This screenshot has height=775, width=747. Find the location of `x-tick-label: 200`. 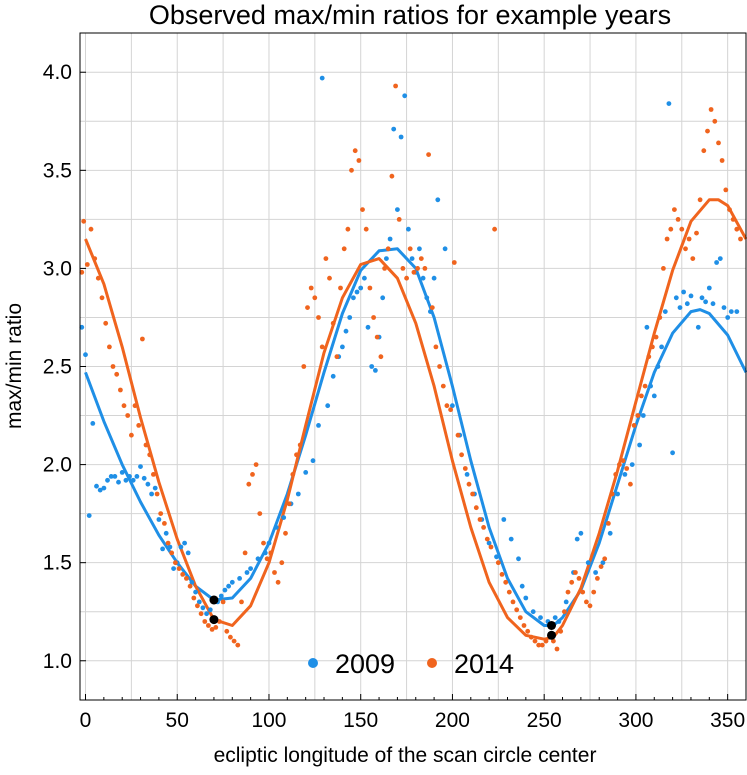

x-tick-label: 200 is located at coordinates (452, 720).